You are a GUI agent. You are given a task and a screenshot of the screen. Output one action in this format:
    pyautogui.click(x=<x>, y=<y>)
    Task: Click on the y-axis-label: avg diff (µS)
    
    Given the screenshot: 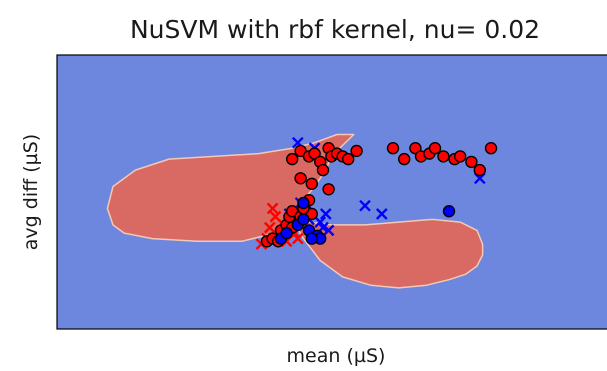 What is the action you would take?
    pyautogui.click(x=31, y=192)
    